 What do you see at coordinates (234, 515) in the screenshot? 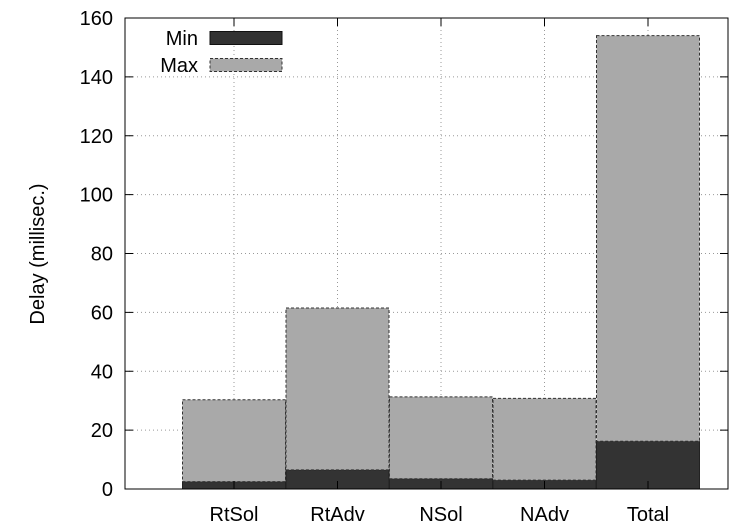
I see `x-tick-label: RtSol` at bounding box center [234, 515].